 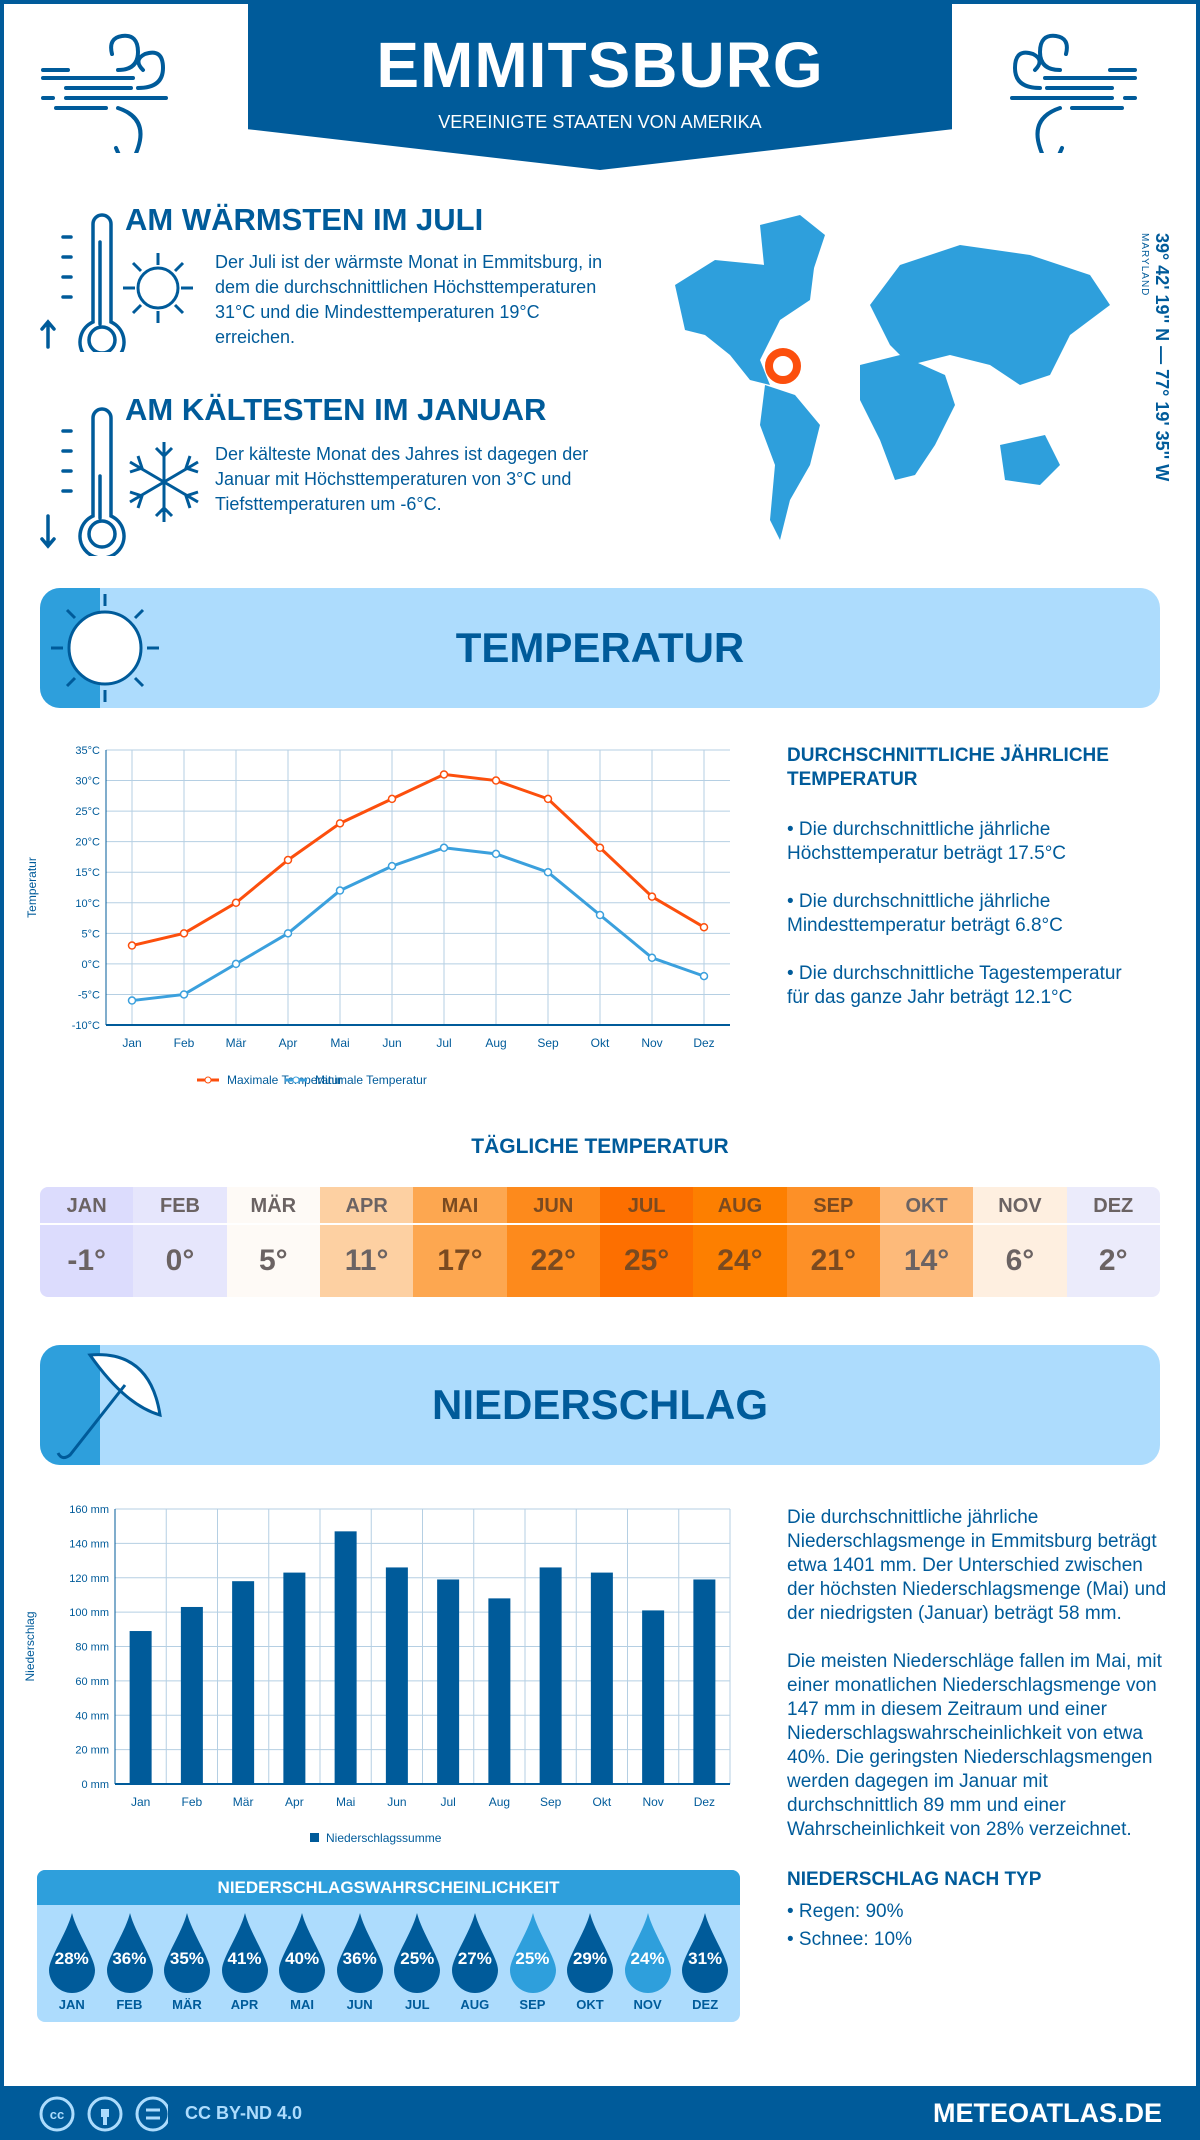 I want to click on temp-value: 11°, so click(x=366, y=1260).